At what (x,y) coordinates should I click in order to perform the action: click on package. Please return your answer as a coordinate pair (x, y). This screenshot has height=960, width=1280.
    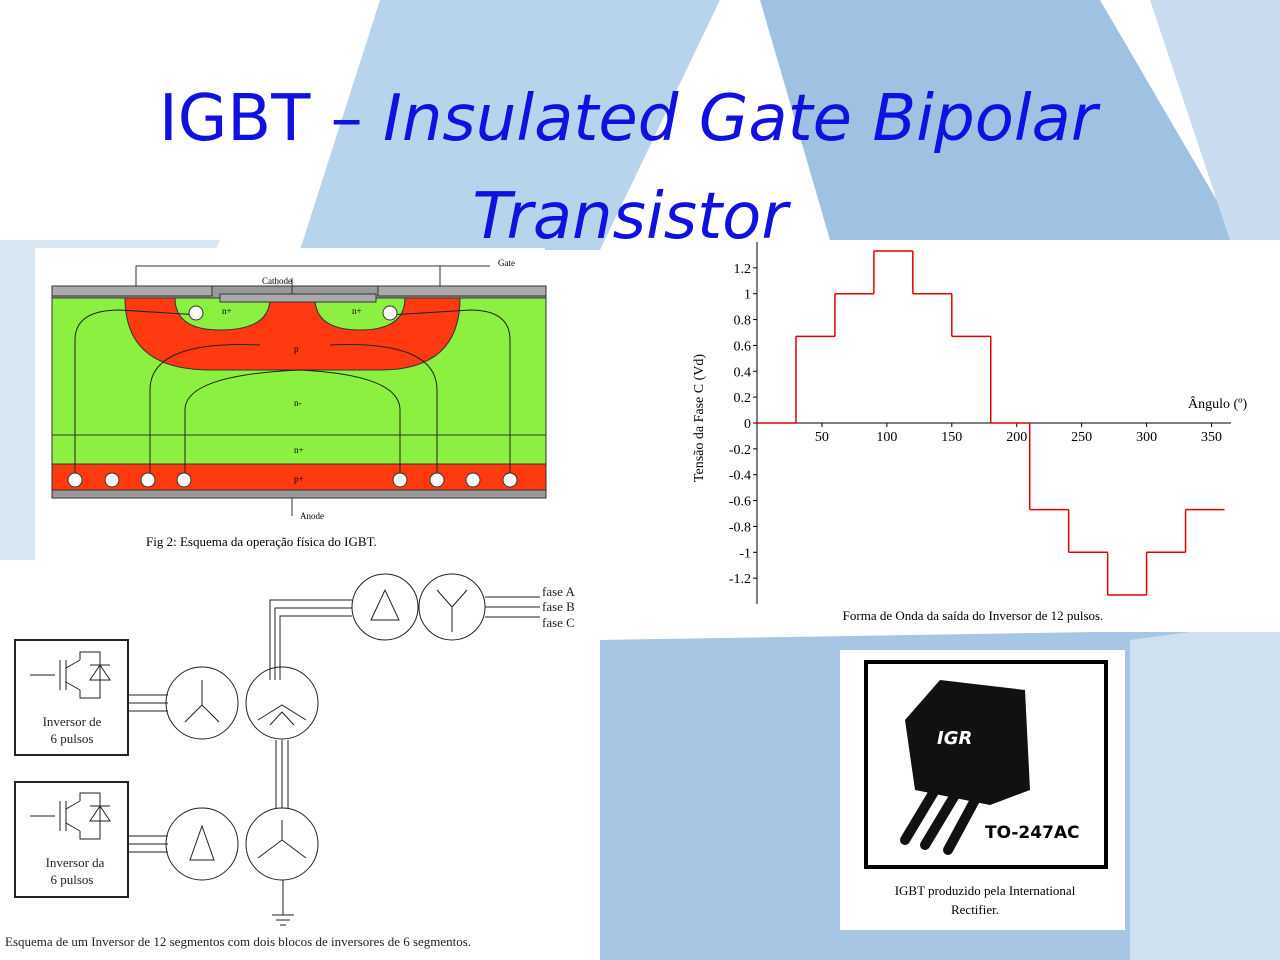
    Looking at the image, I should click on (967, 742).